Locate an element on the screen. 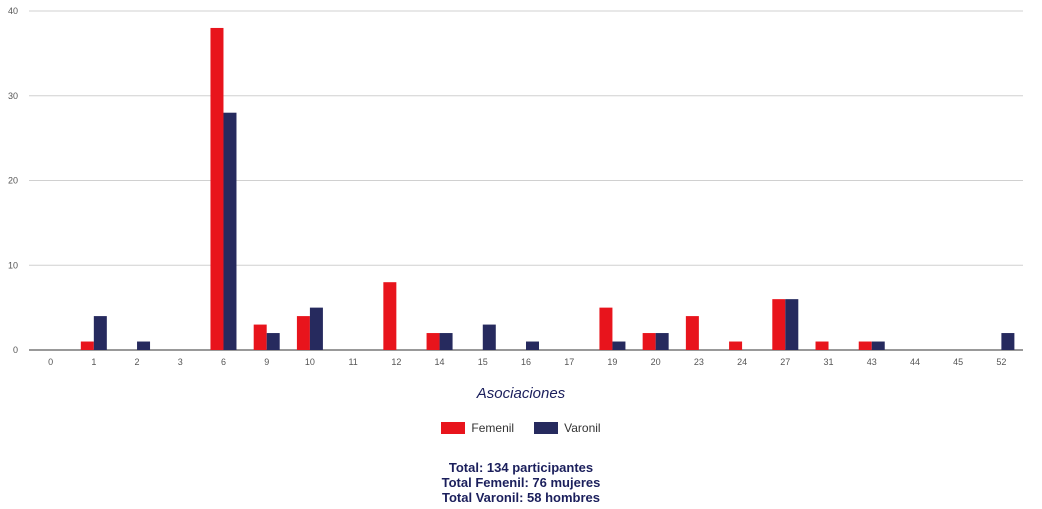  x-tick-label: 19 is located at coordinates (612, 362).